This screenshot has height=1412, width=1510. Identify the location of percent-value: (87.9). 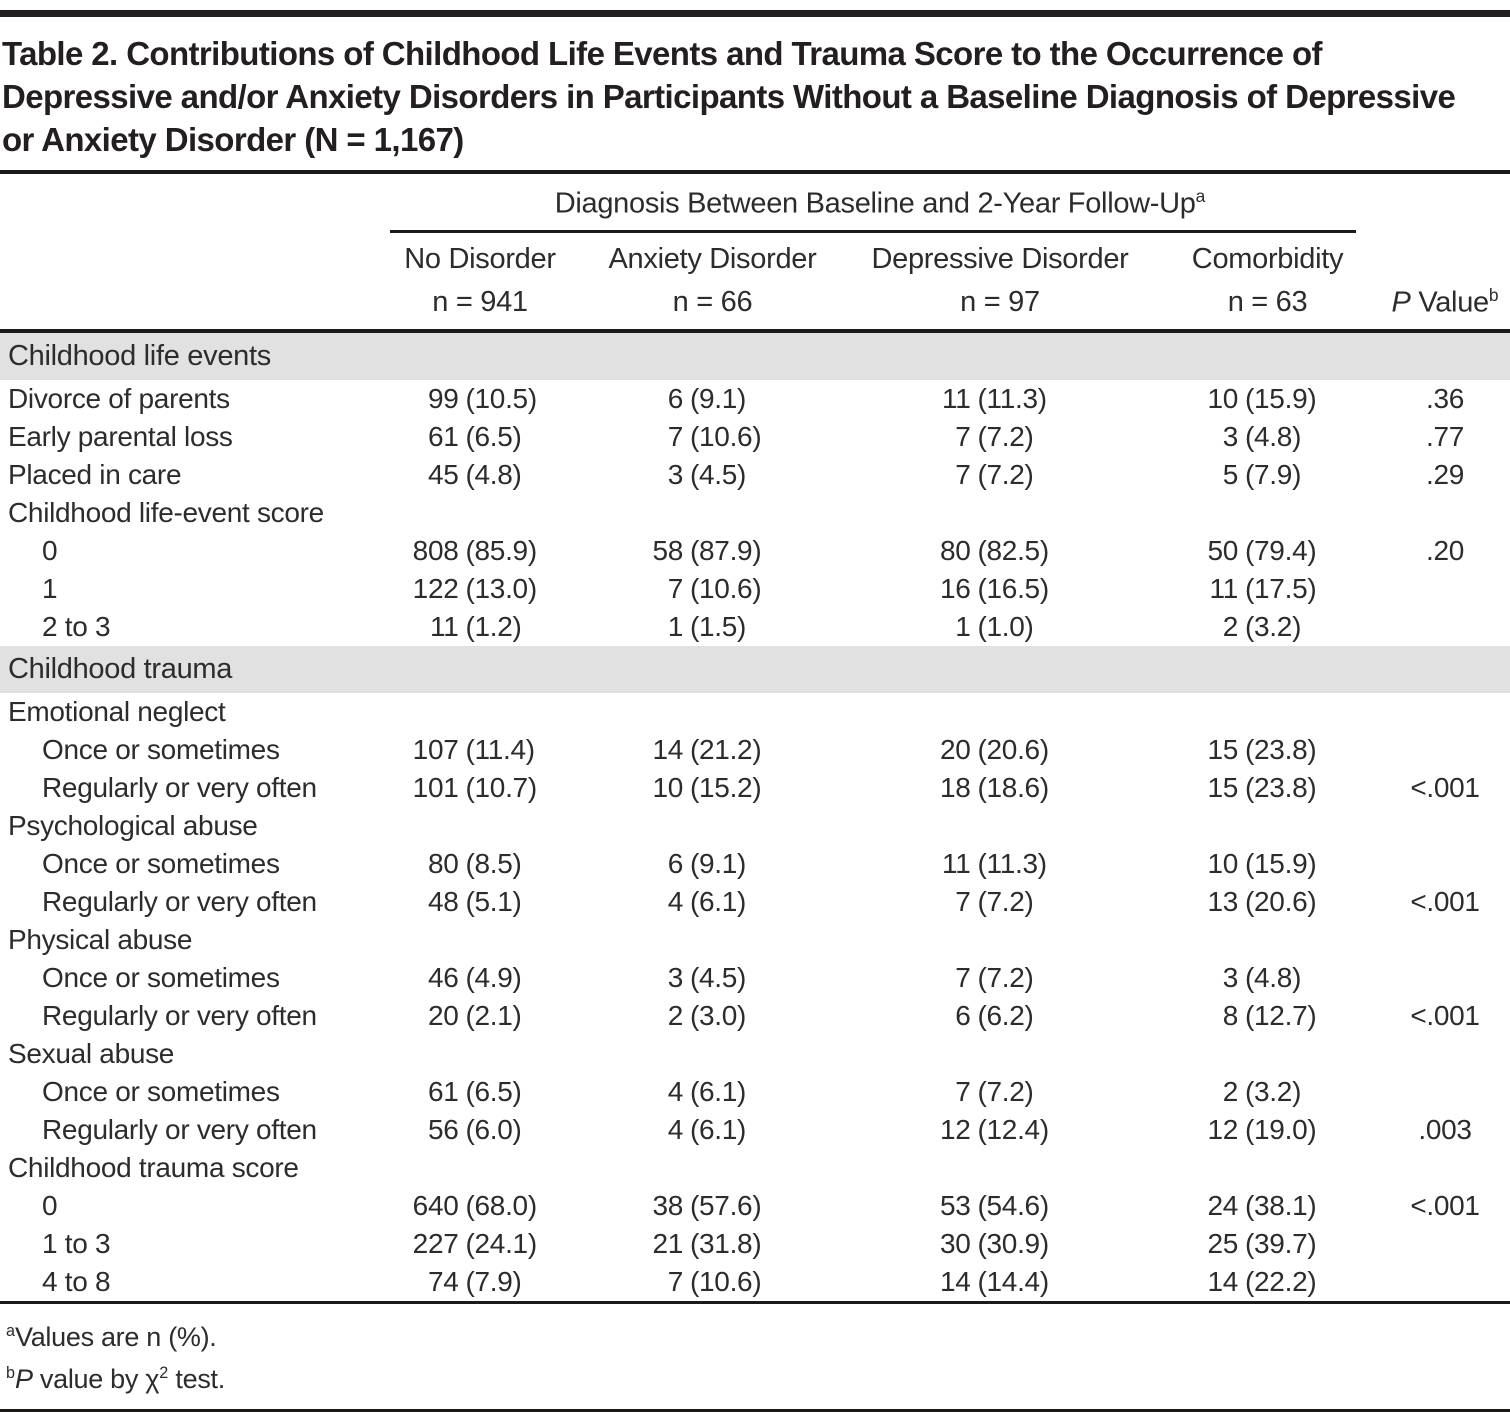
(726, 551).